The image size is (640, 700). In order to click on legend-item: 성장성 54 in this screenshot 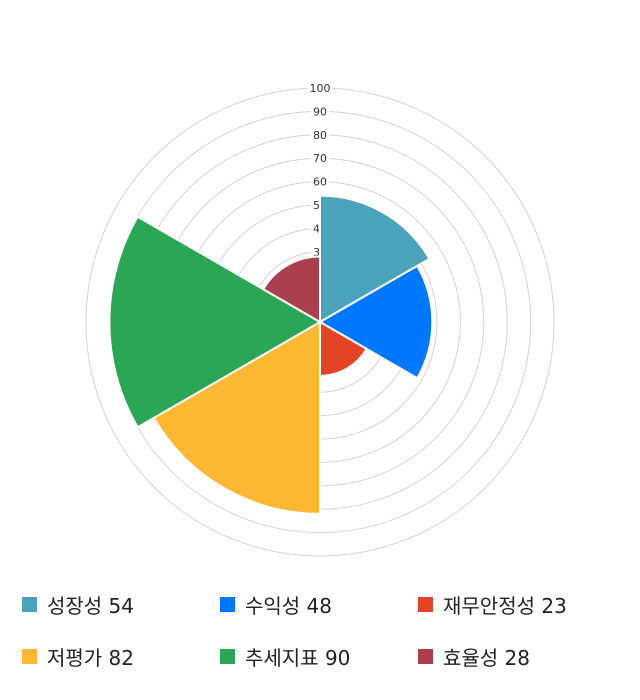, I will do `click(78, 604)`.